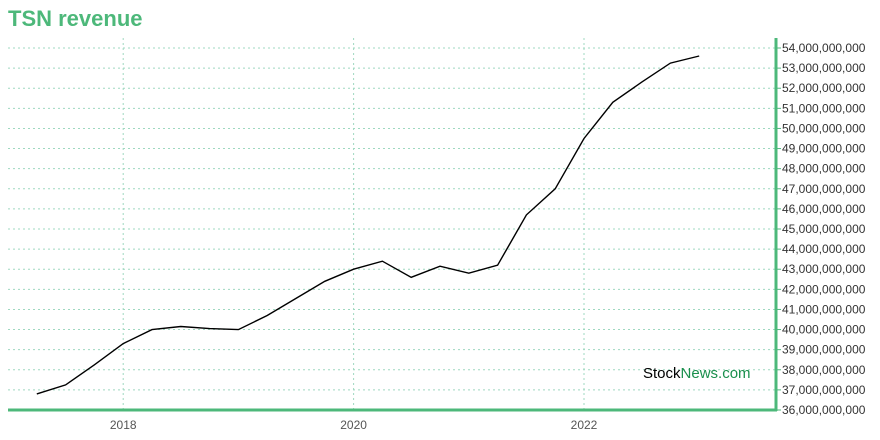 The height and width of the screenshot is (440, 880). I want to click on stocknews-watermark: StockNews.com, so click(697, 373).